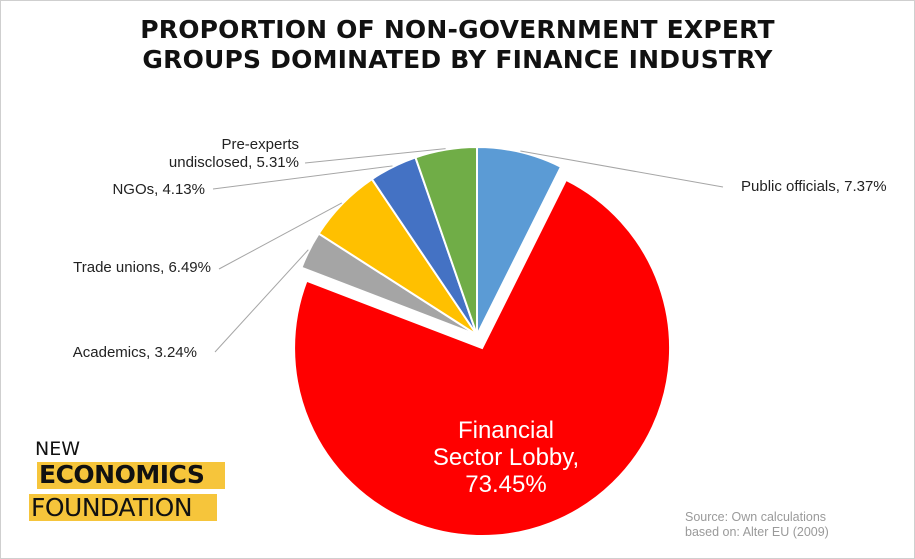 The image size is (915, 559). I want to click on logo-highlight-economics, so click(131, 475).